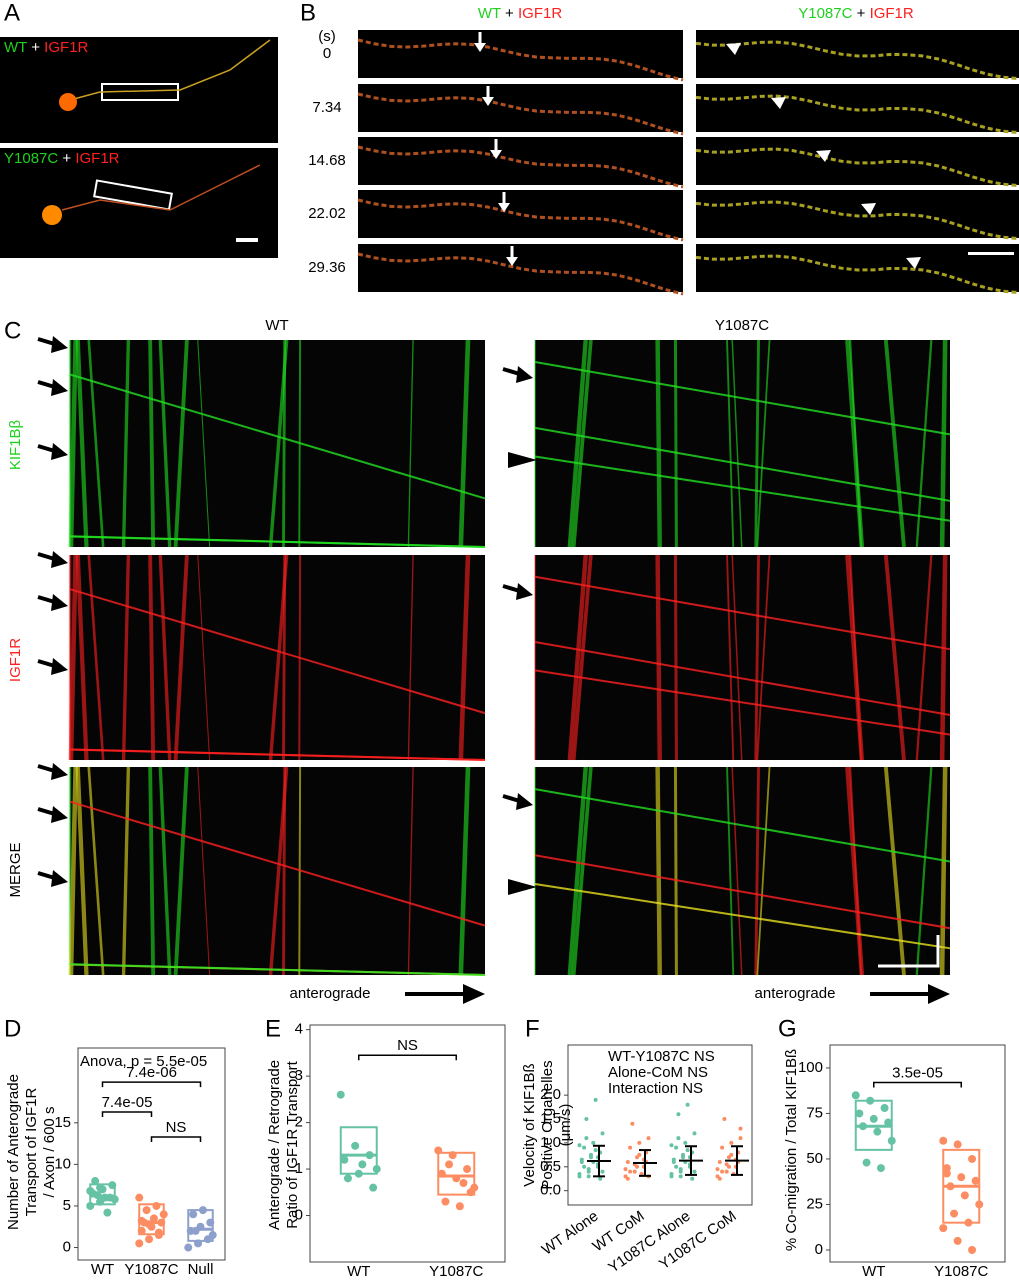 The width and height of the screenshot is (1019, 1280). What do you see at coordinates (532, 1028) in the screenshot?
I see `panel-label: F` at bounding box center [532, 1028].